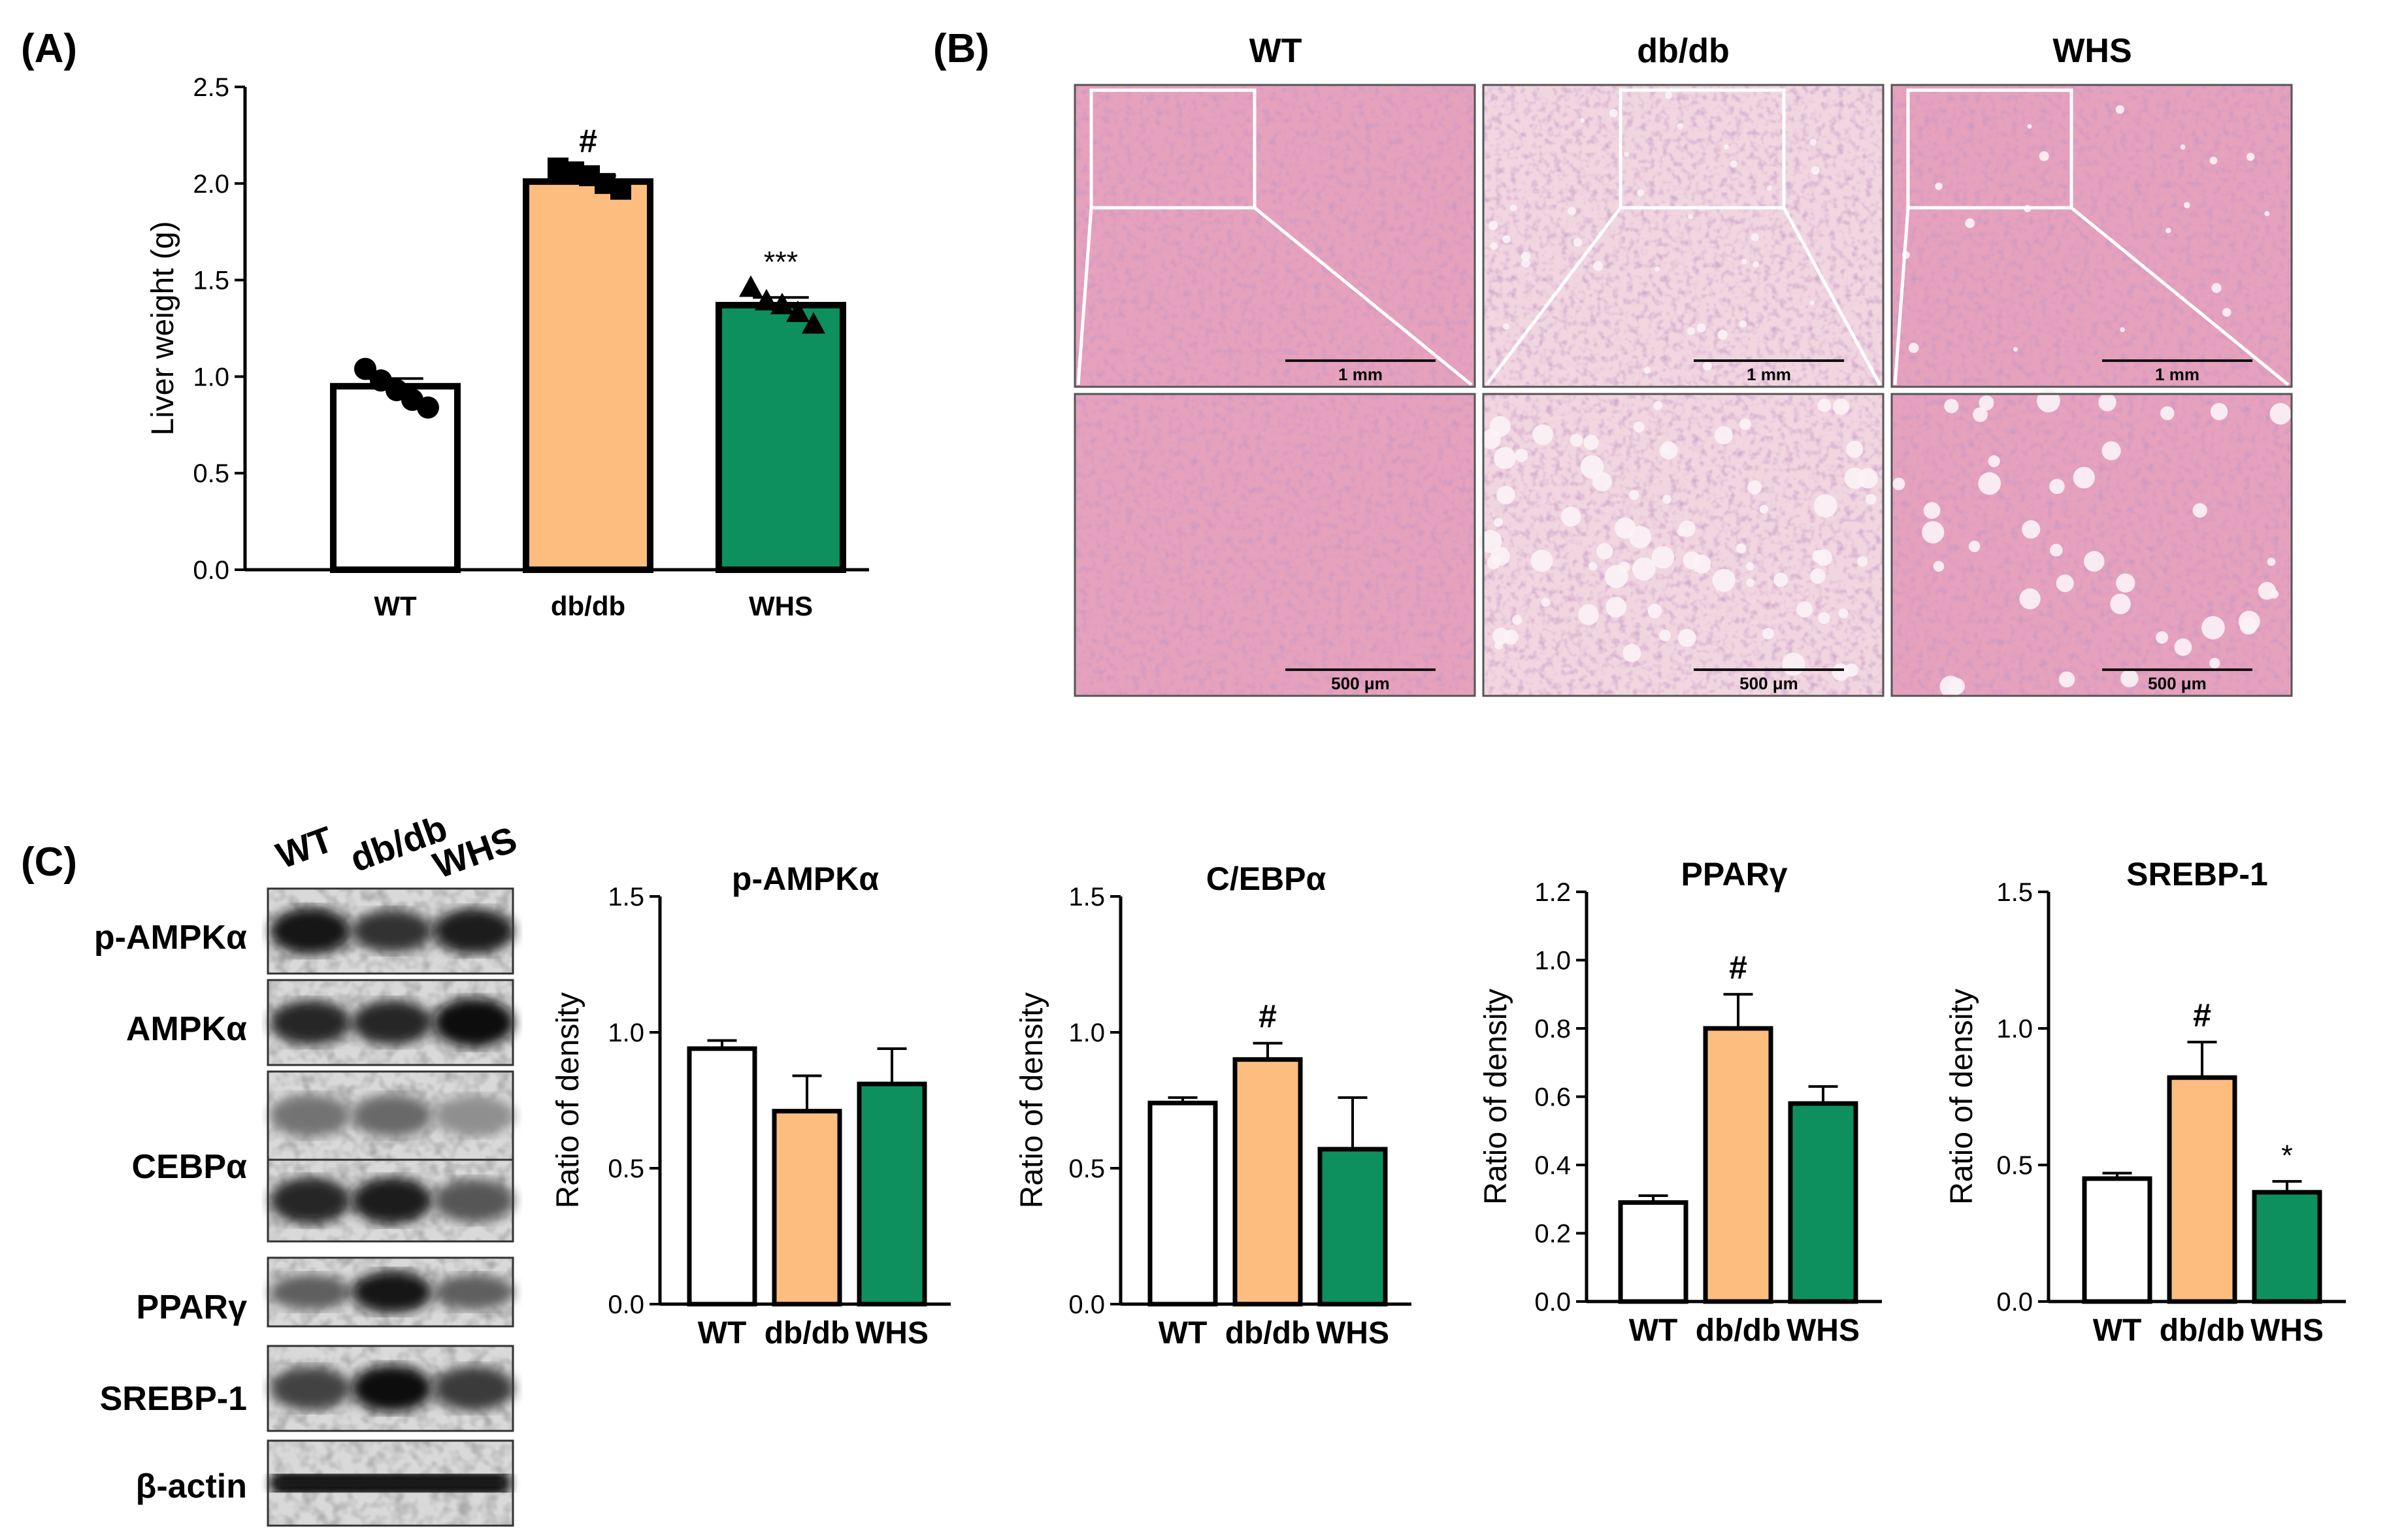 This screenshot has width=2404, height=1540. What do you see at coordinates (211, 474) in the screenshot?
I see `y-tick-label: 0.5` at bounding box center [211, 474].